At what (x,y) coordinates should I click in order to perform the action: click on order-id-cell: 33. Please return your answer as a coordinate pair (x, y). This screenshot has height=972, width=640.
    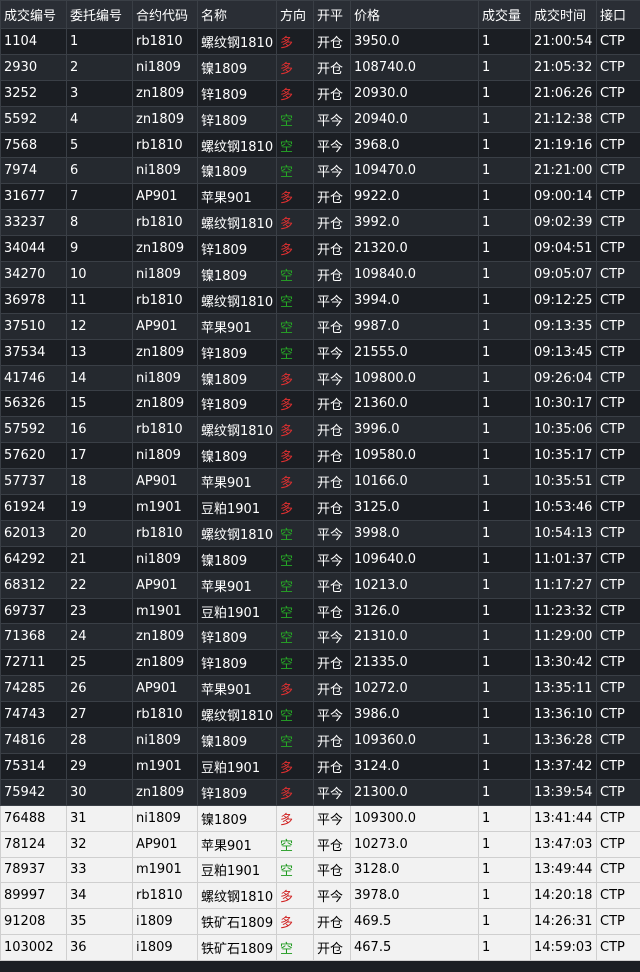
    Looking at the image, I should click on (99, 870).